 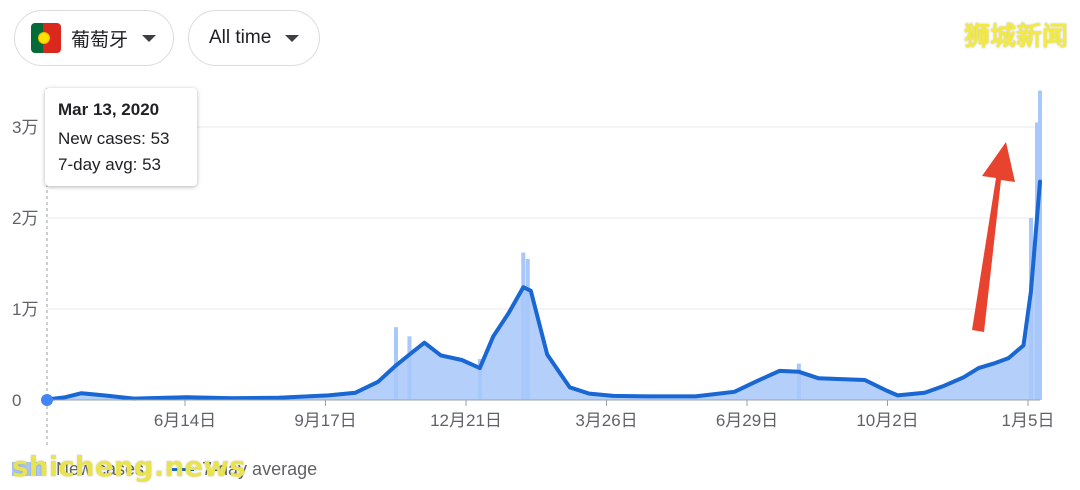 What do you see at coordinates (185, 420) in the screenshot?
I see `x-tick-label: 6月14日` at bounding box center [185, 420].